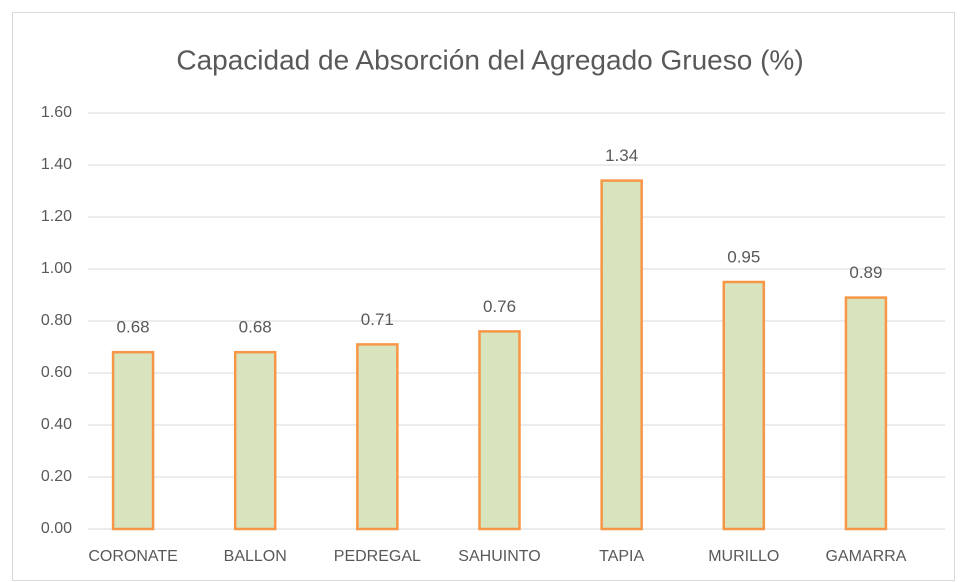 The width and height of the screenshot is (960, 582). What do you see at coordinates (499, 556) in the screenshot?
I see `x-tick-label: SAHUINTO` at bounding box center [499, 556].